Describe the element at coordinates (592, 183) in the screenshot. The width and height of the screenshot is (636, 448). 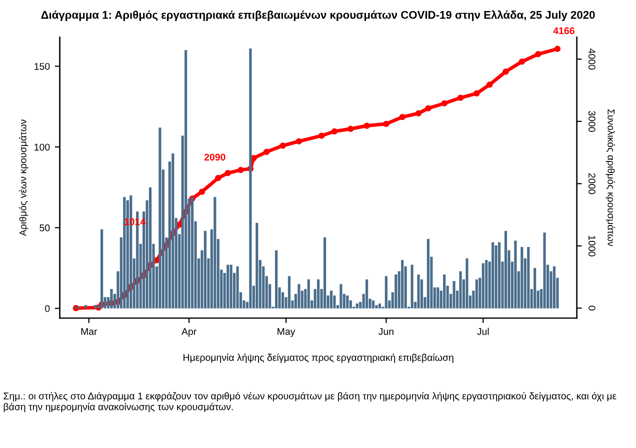
I see `y2-tick-label: 2000` at that location.